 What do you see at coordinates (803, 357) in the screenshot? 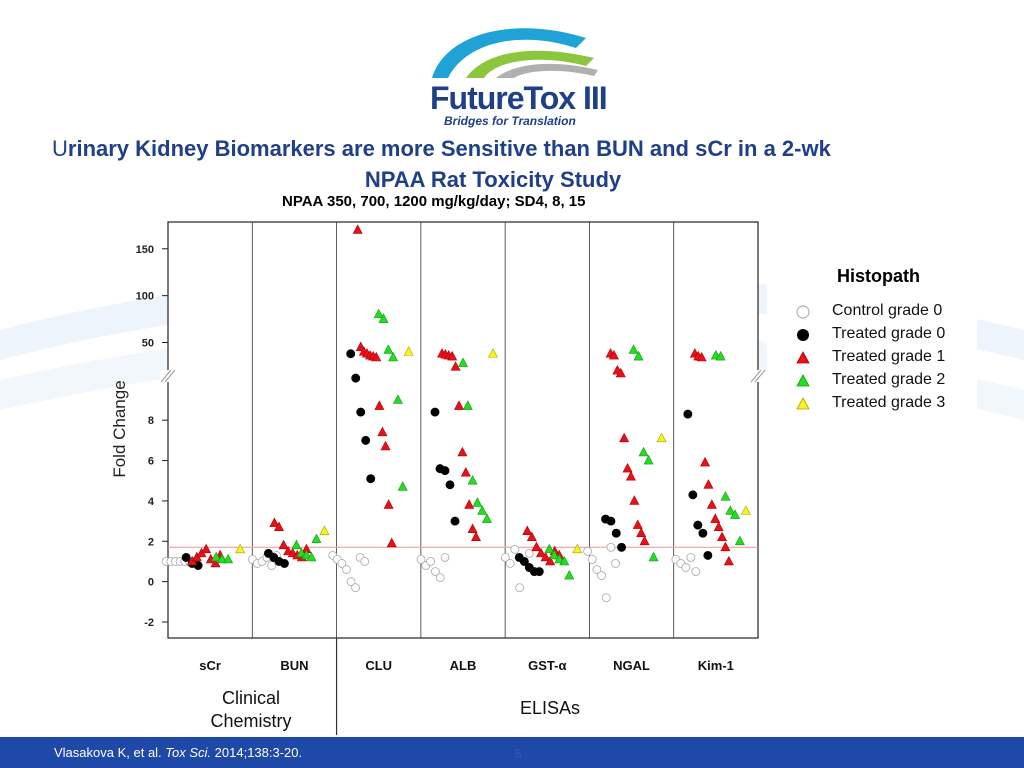
I see `red-triangle-icon` at bounding box center [803, 357].